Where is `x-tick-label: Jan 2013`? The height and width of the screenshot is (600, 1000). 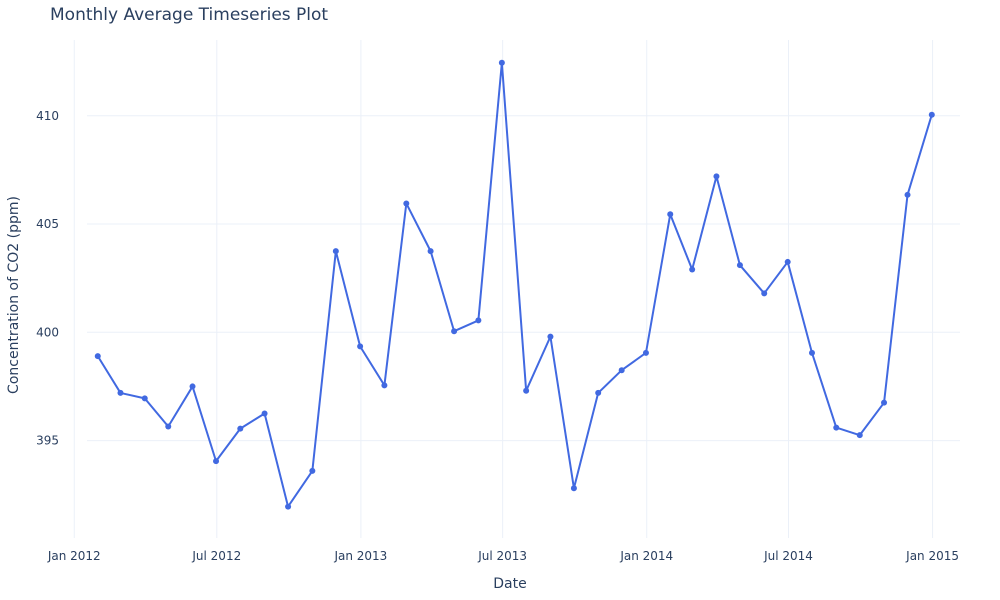 x-tick-label: Jan 2013 is located at coordinates (360, 556).